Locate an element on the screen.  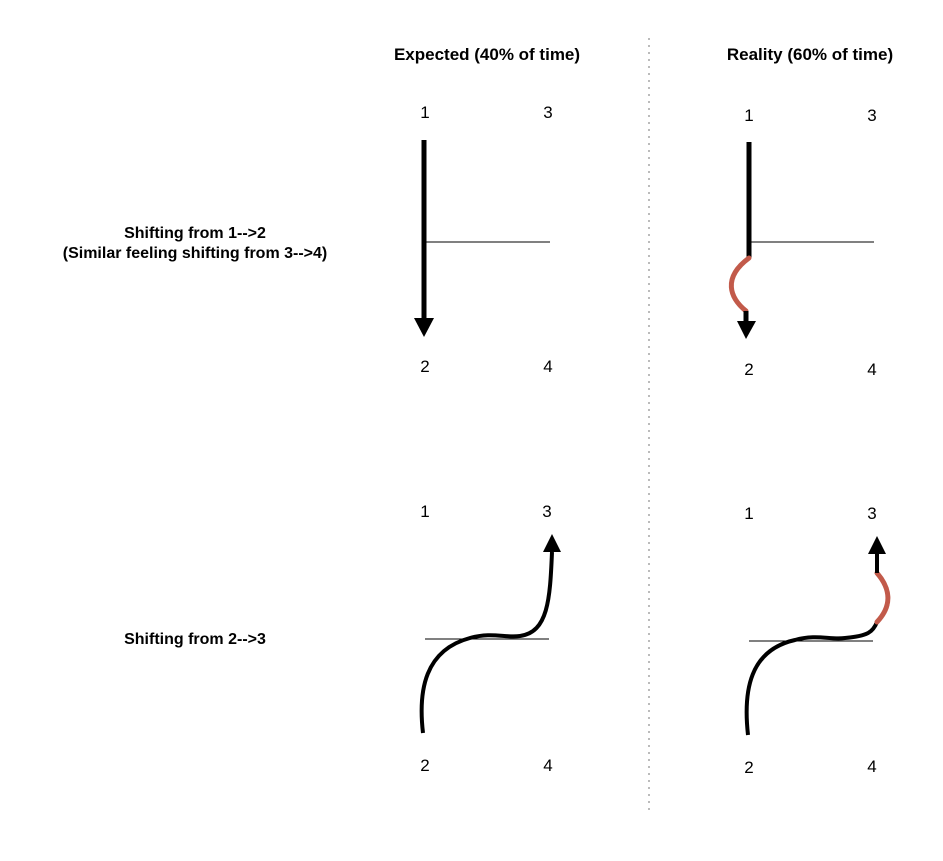
row-label-line-2: (Similar feeling shifting from 3-->4) is located at coordinates (195, 253).